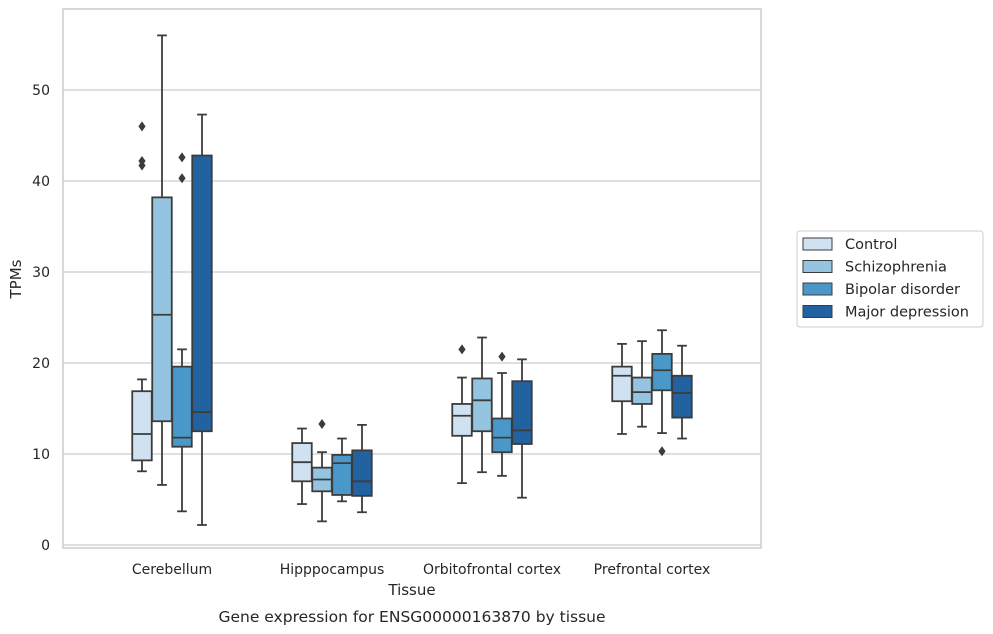 This screenshot has height=634, width=993. Describe the element at coordinates (45, 546) in the screenshot. I see `y-tick-label: 0` at that location.